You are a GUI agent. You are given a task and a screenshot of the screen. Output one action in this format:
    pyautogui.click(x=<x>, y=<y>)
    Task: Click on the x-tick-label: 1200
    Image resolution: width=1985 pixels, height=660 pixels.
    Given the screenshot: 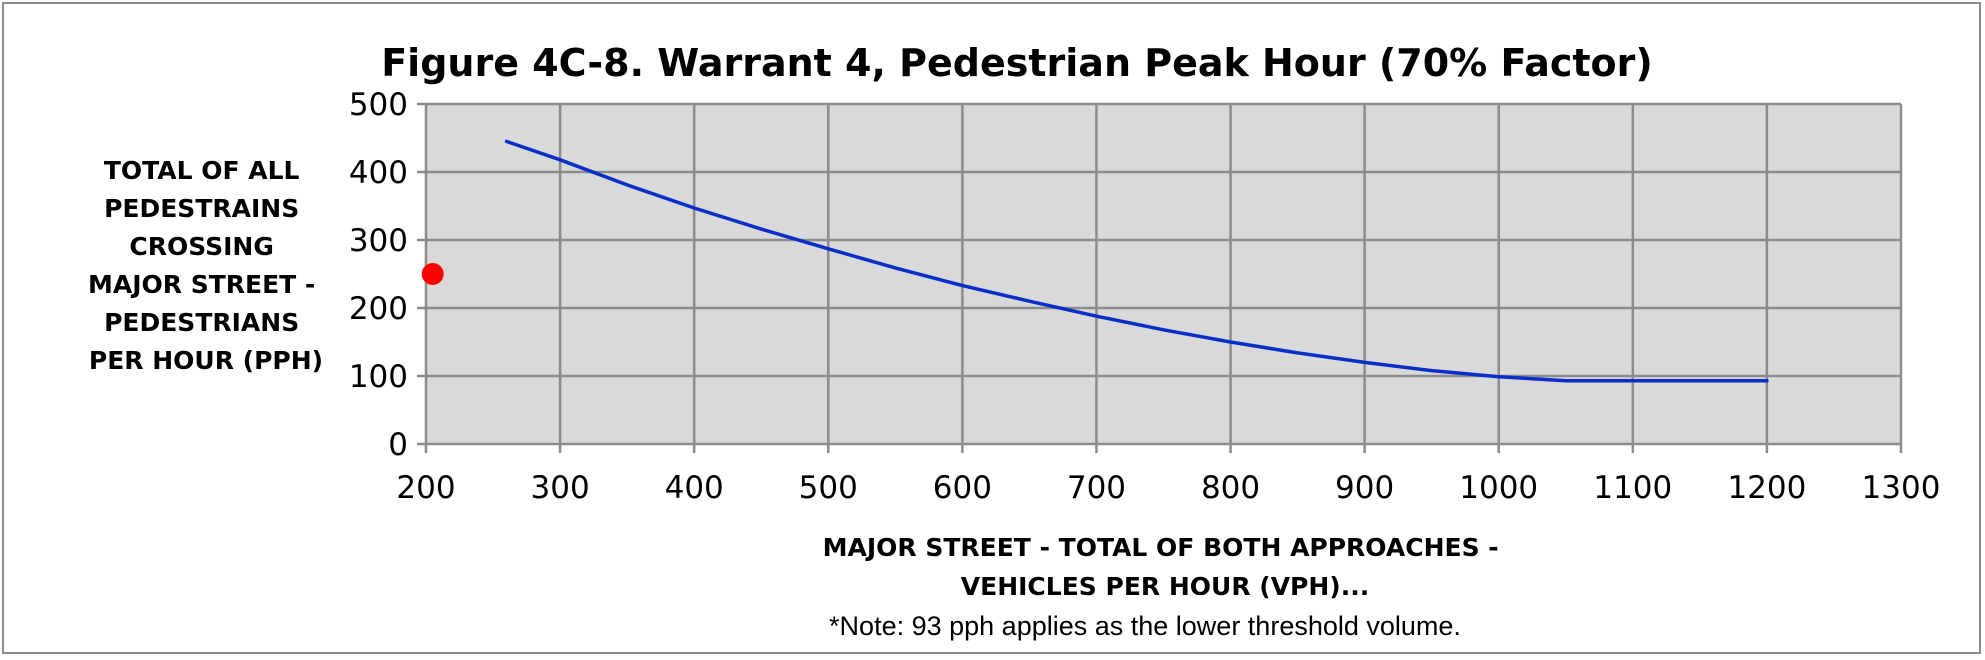 What is the action you would take?
    pyautogui.click(x=1766, y=488)
    